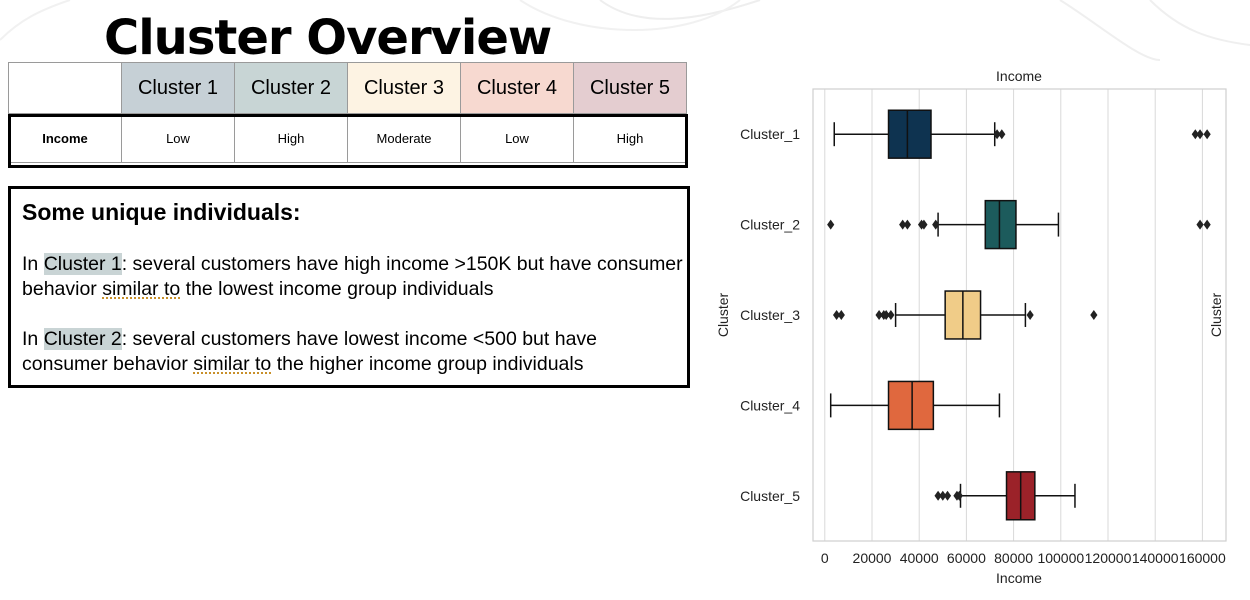 Image resolution: width=1250 pixels, height=600 pixels. Describe the element at coordinates (161, 212) in the screenshot. I see `notes-heading: Some unique individuals:` at that location.